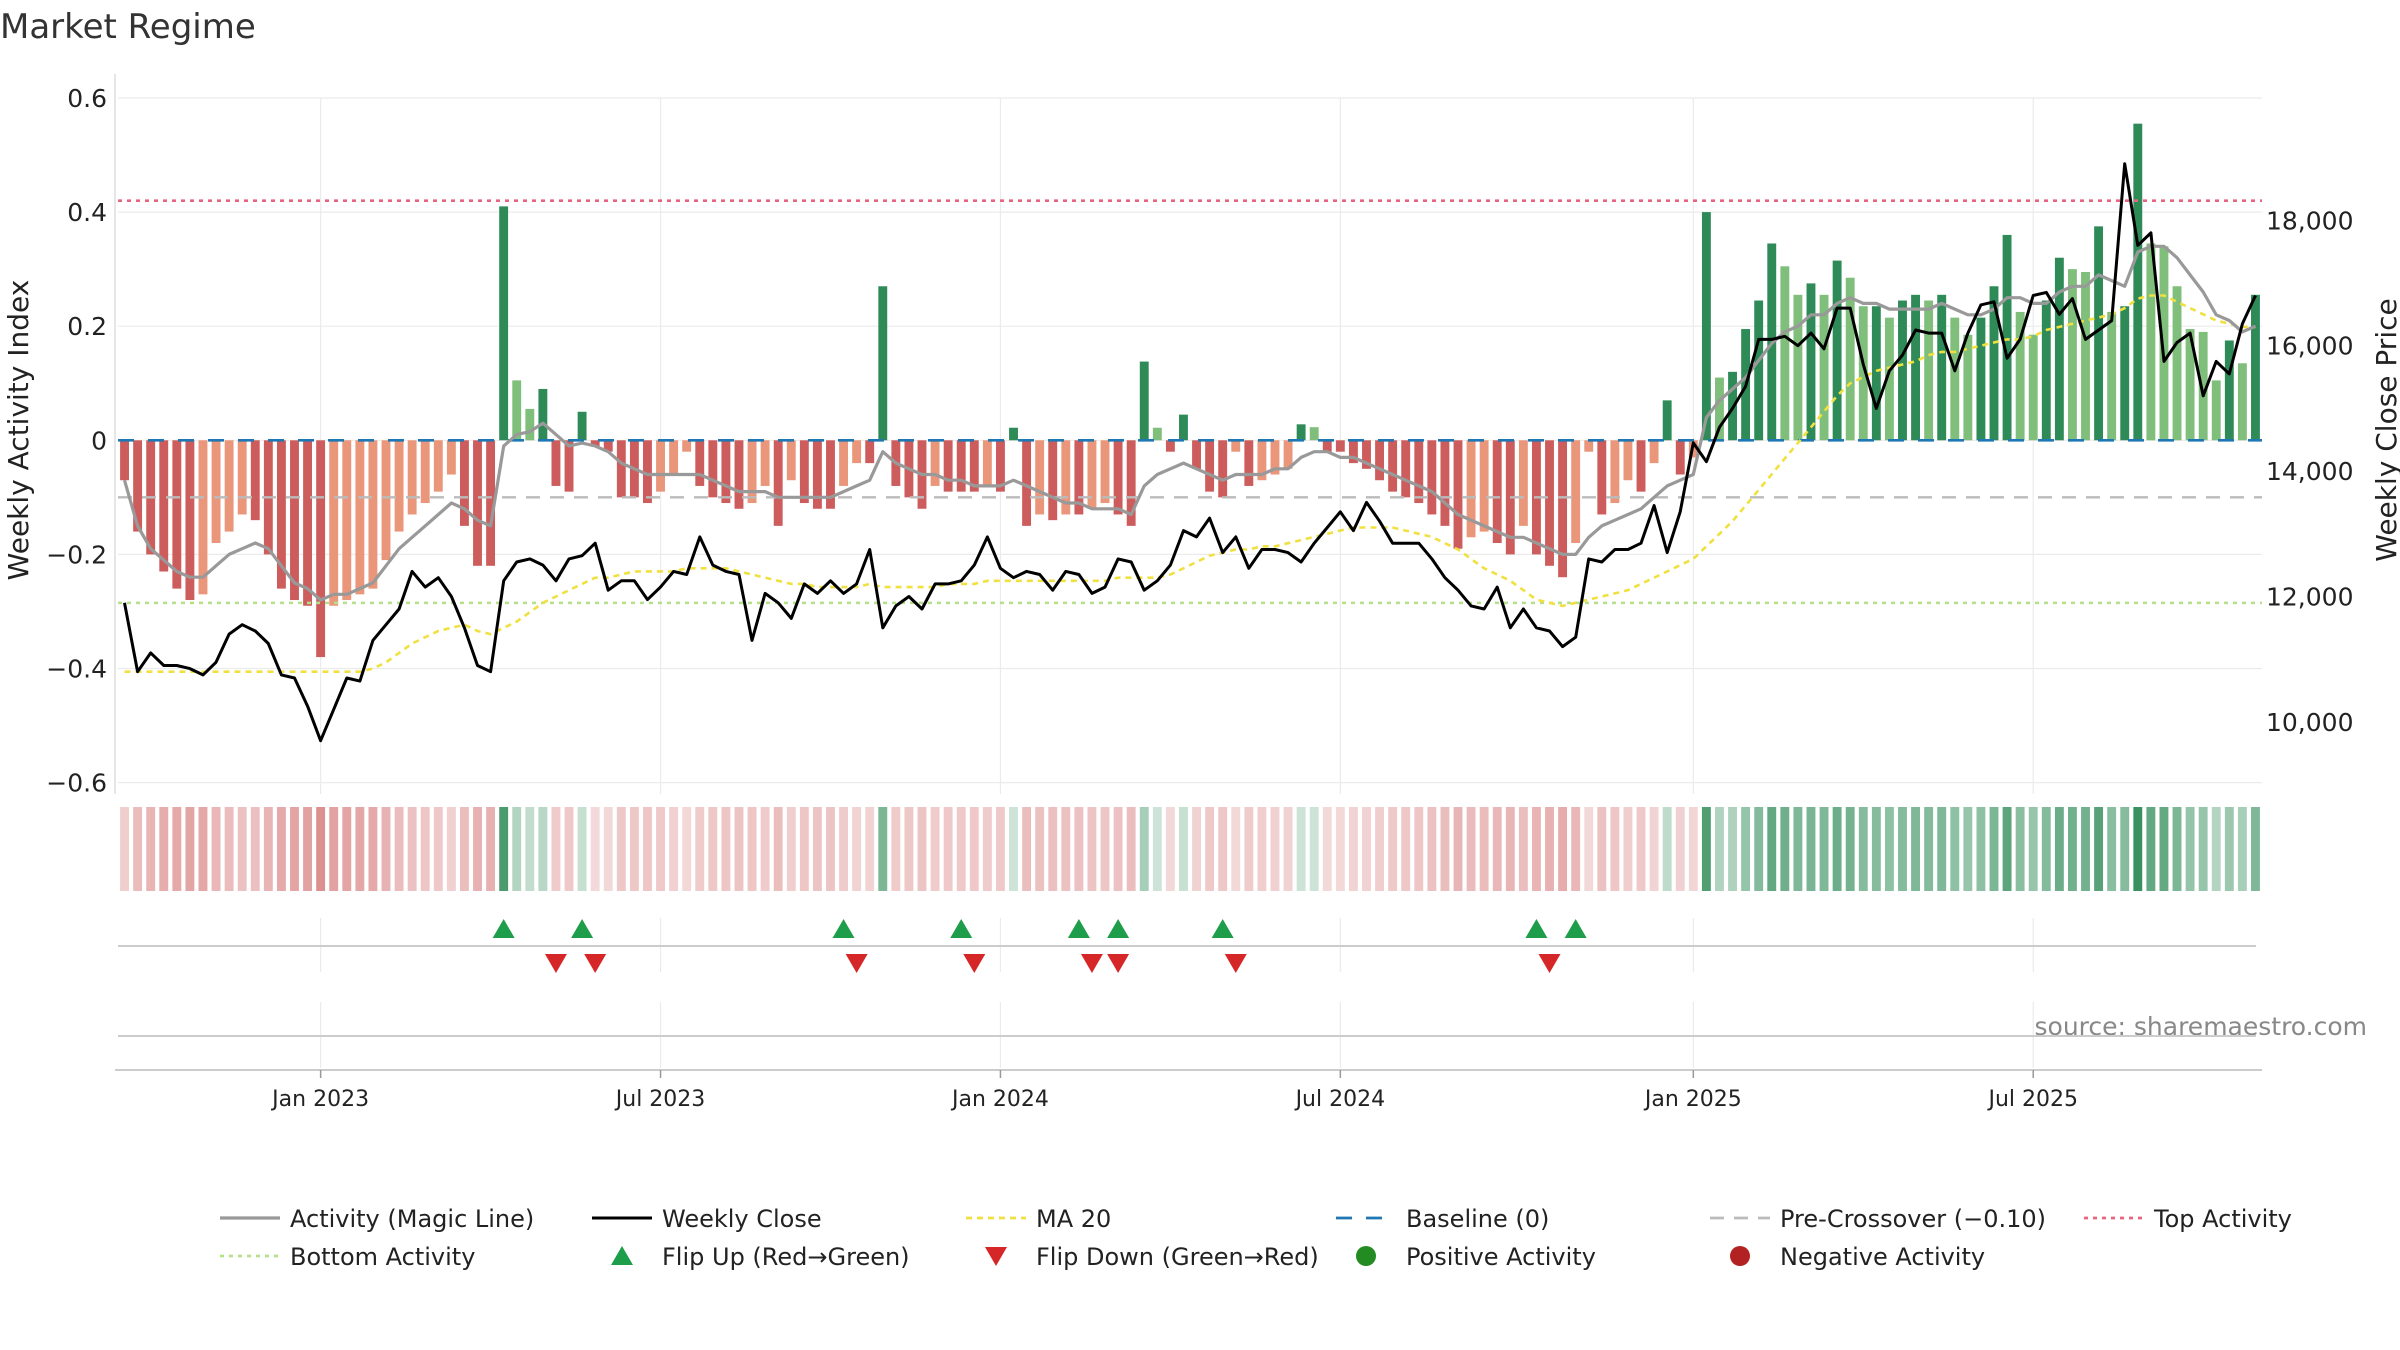 This screenshot has height=1350, width=2400. What do you see at coordinates (1857, 1257) in the screenshot?
I see `legend-item: Negative Activity` at bounding box center [1857, 1257].